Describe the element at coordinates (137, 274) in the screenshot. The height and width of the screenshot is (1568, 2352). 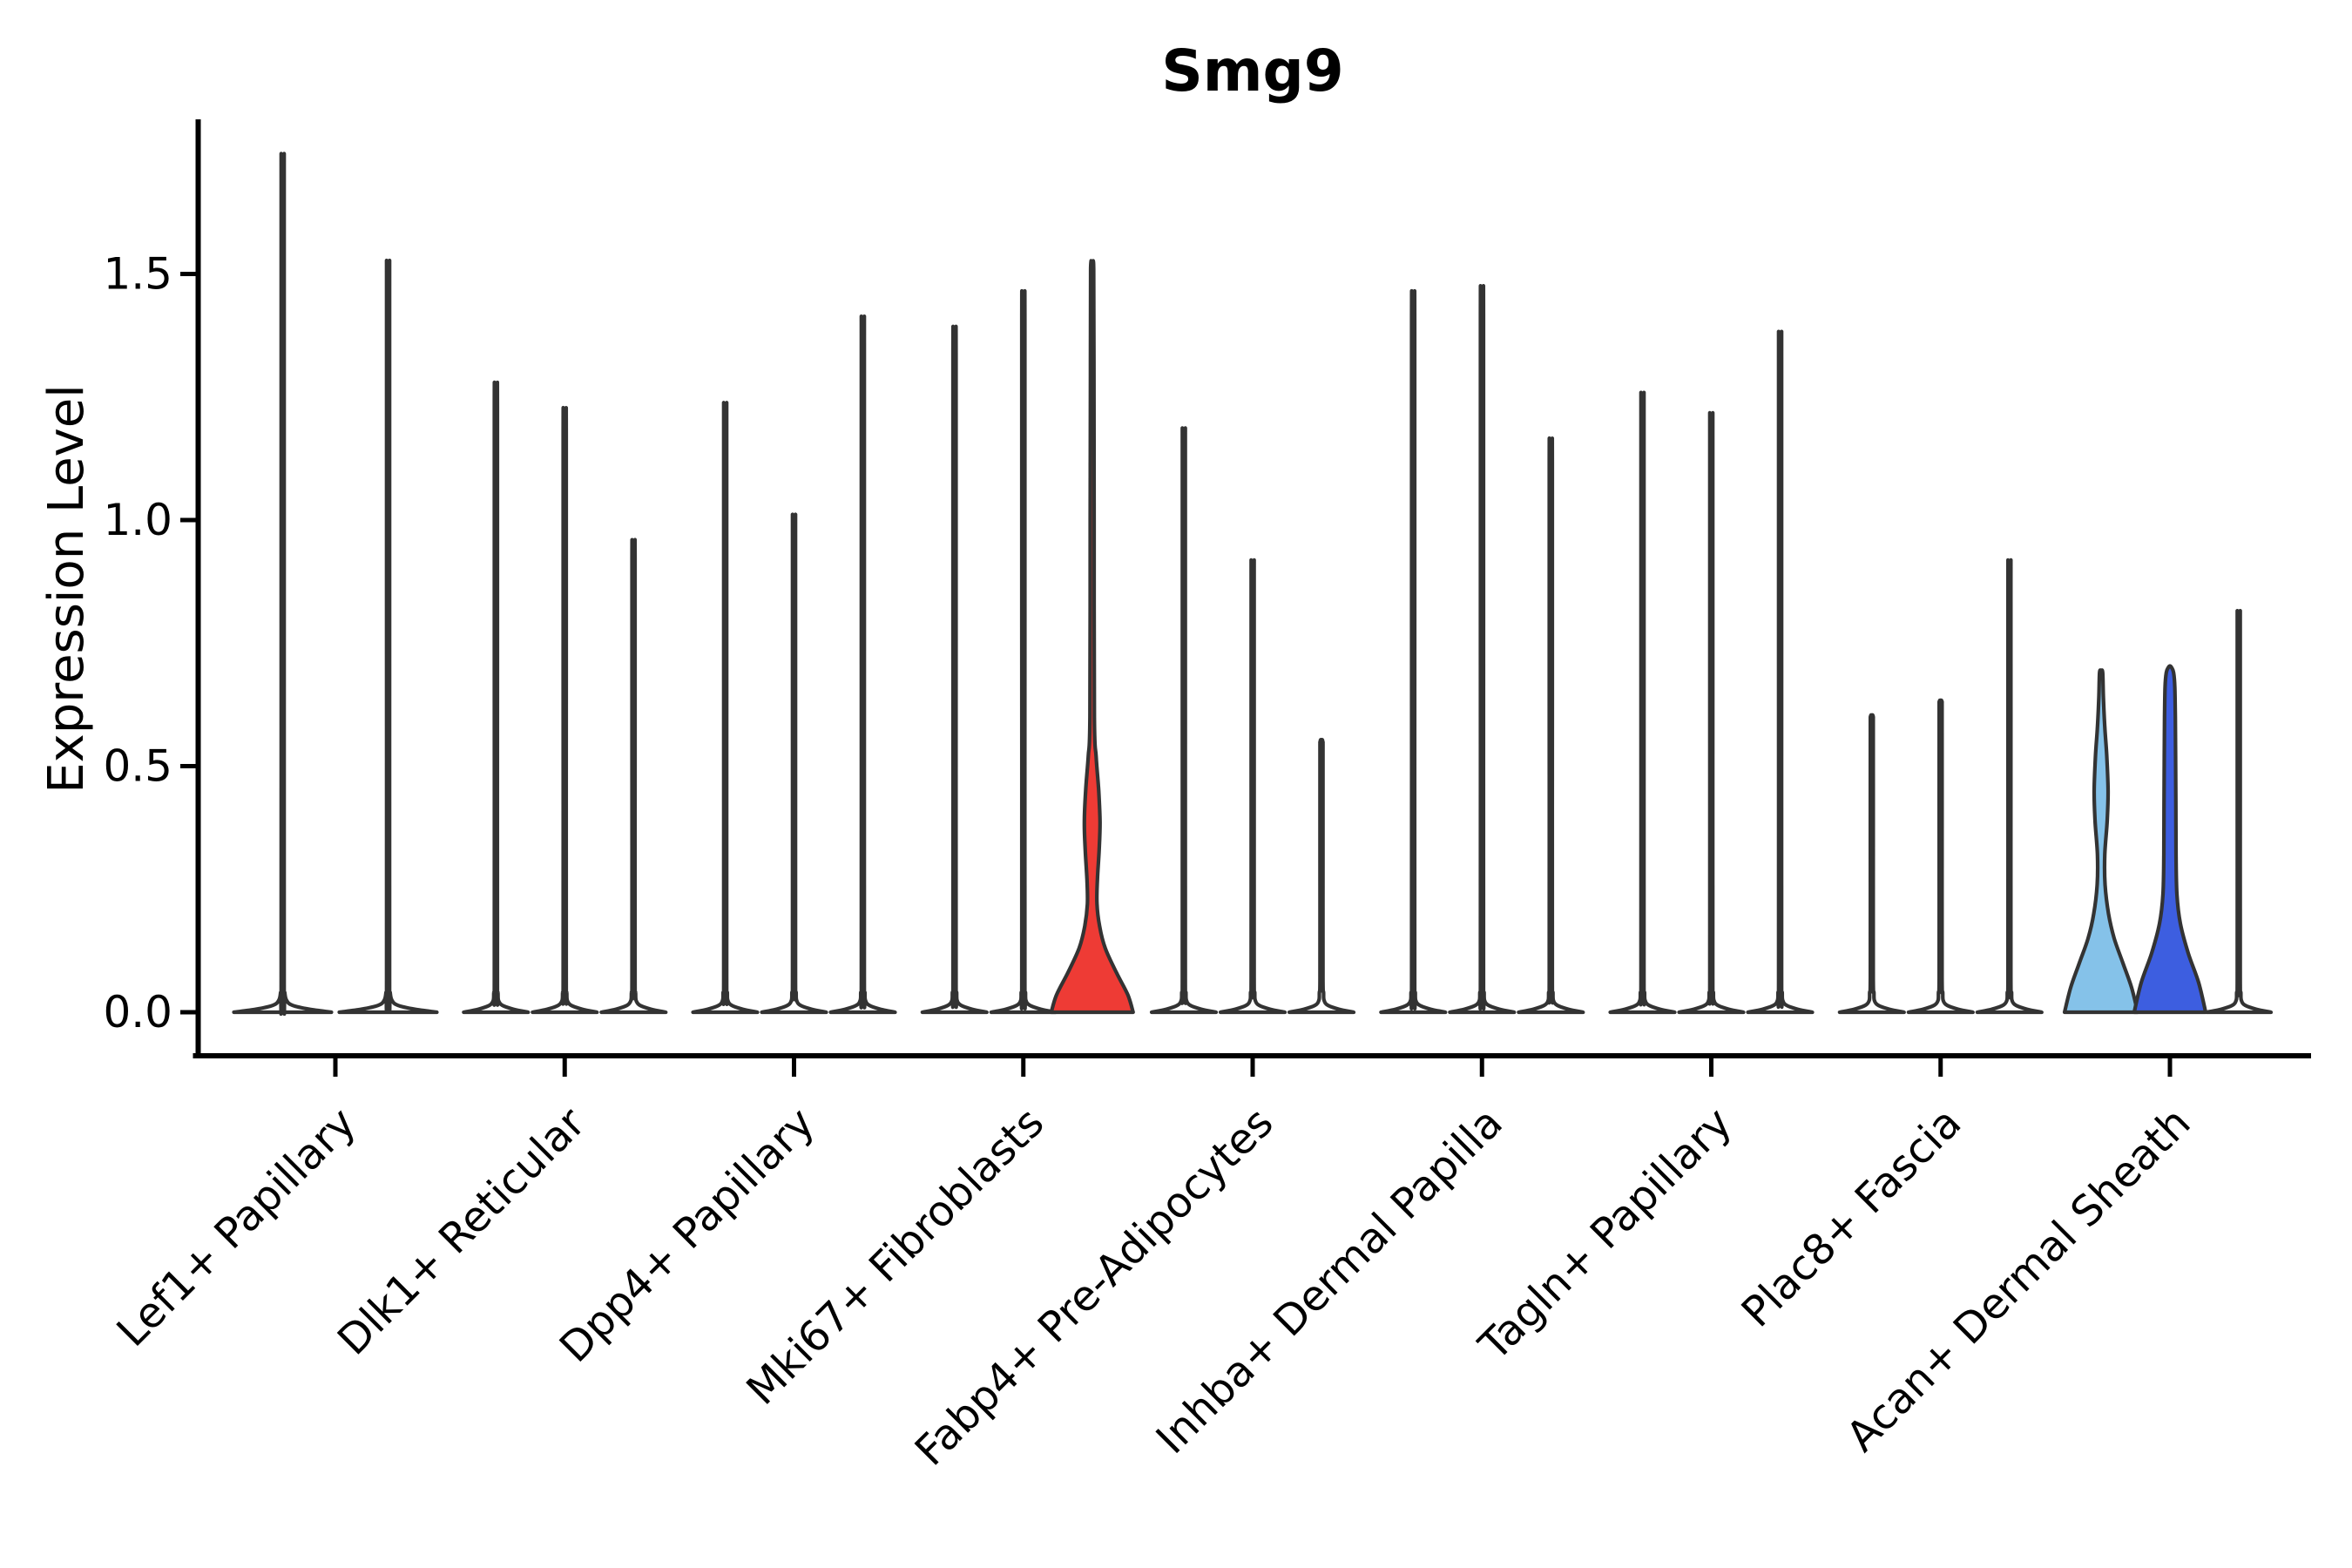
I see `y-tick-label-3: 1.5` at that location.